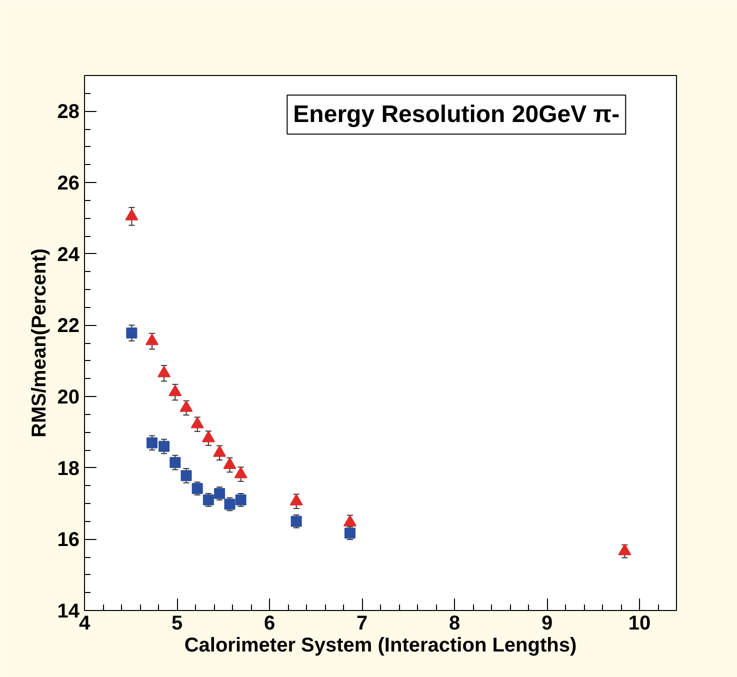 The height and width of the screenshot is (677, 737). Describe the element at coordinates (68, 255) in the screenshot. I see `y-tick-label: 24` at that location.